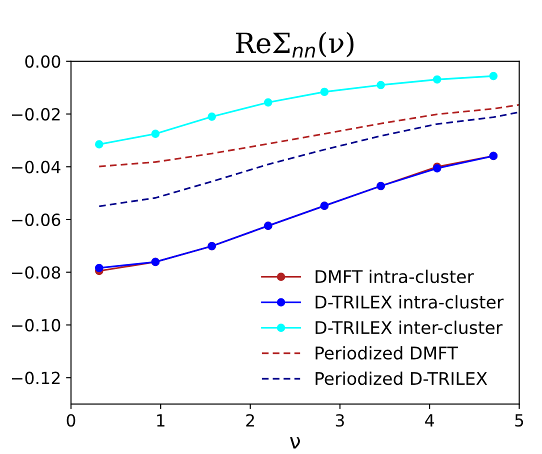 This screenshot has width=542, height=454. Describe the element at coordinates (36, 219) in the screenshot. I see `y-tick-label: −0.06` at that location.